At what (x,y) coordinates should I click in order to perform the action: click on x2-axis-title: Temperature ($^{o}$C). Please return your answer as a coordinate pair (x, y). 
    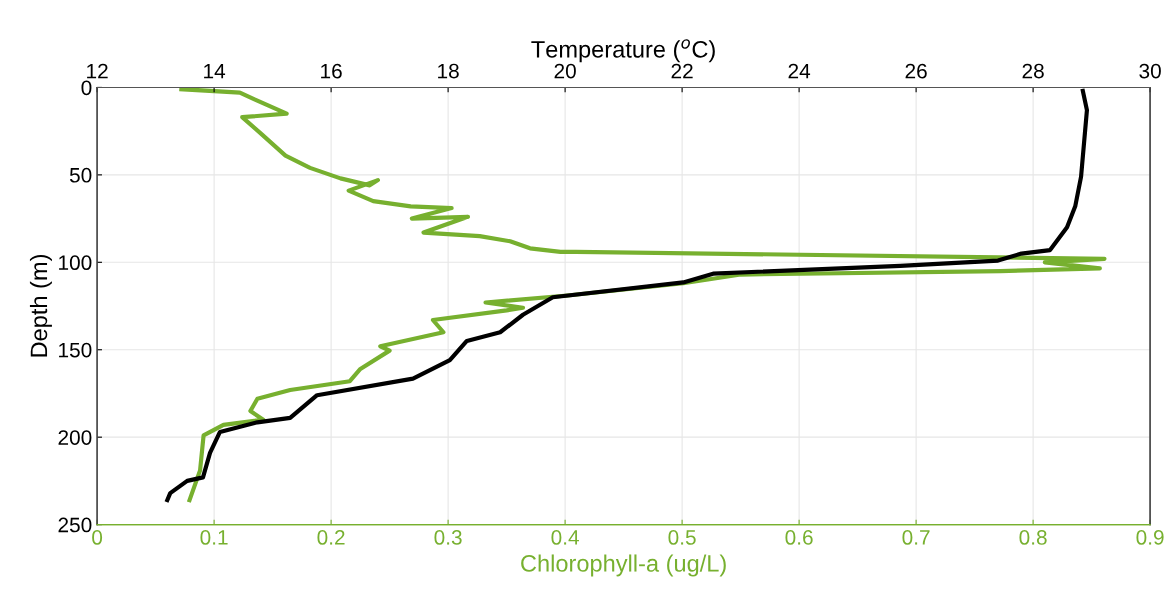
    Looking at the image, I should click on (623, 51).